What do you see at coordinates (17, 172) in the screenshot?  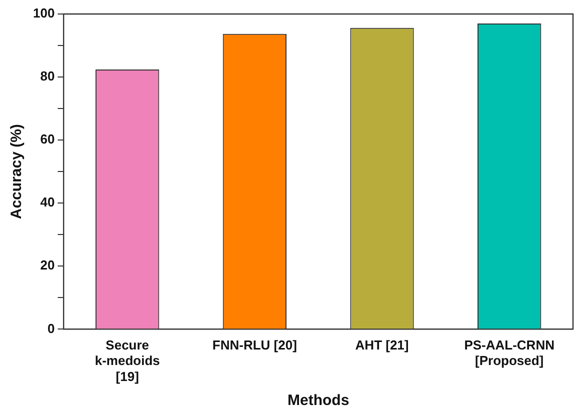 I see `y-axis-title: Accuracy (%)` at bounding box center [17, 172].